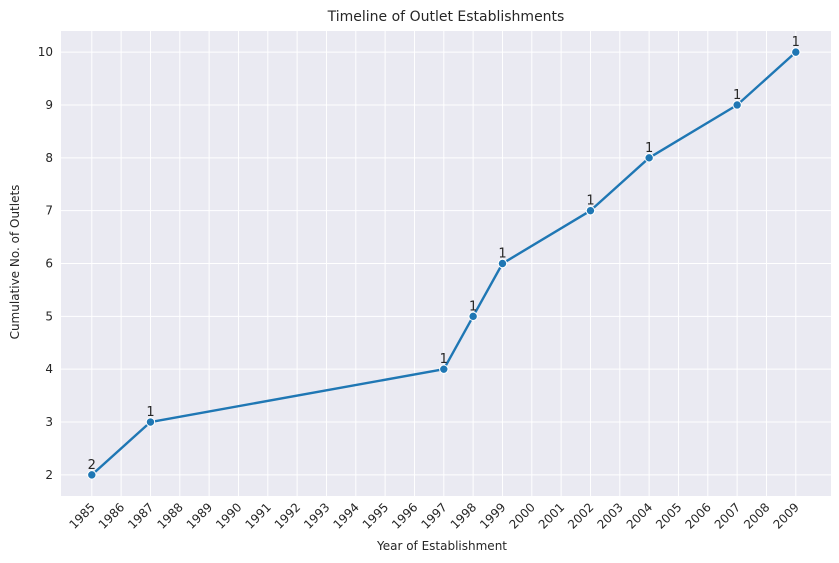 This screenshot has width=839, height=563. What do you see at coordinates (756, 515) in the screenshot?
I see `x-tick-label: 2008` at bounding box center [756, 515].